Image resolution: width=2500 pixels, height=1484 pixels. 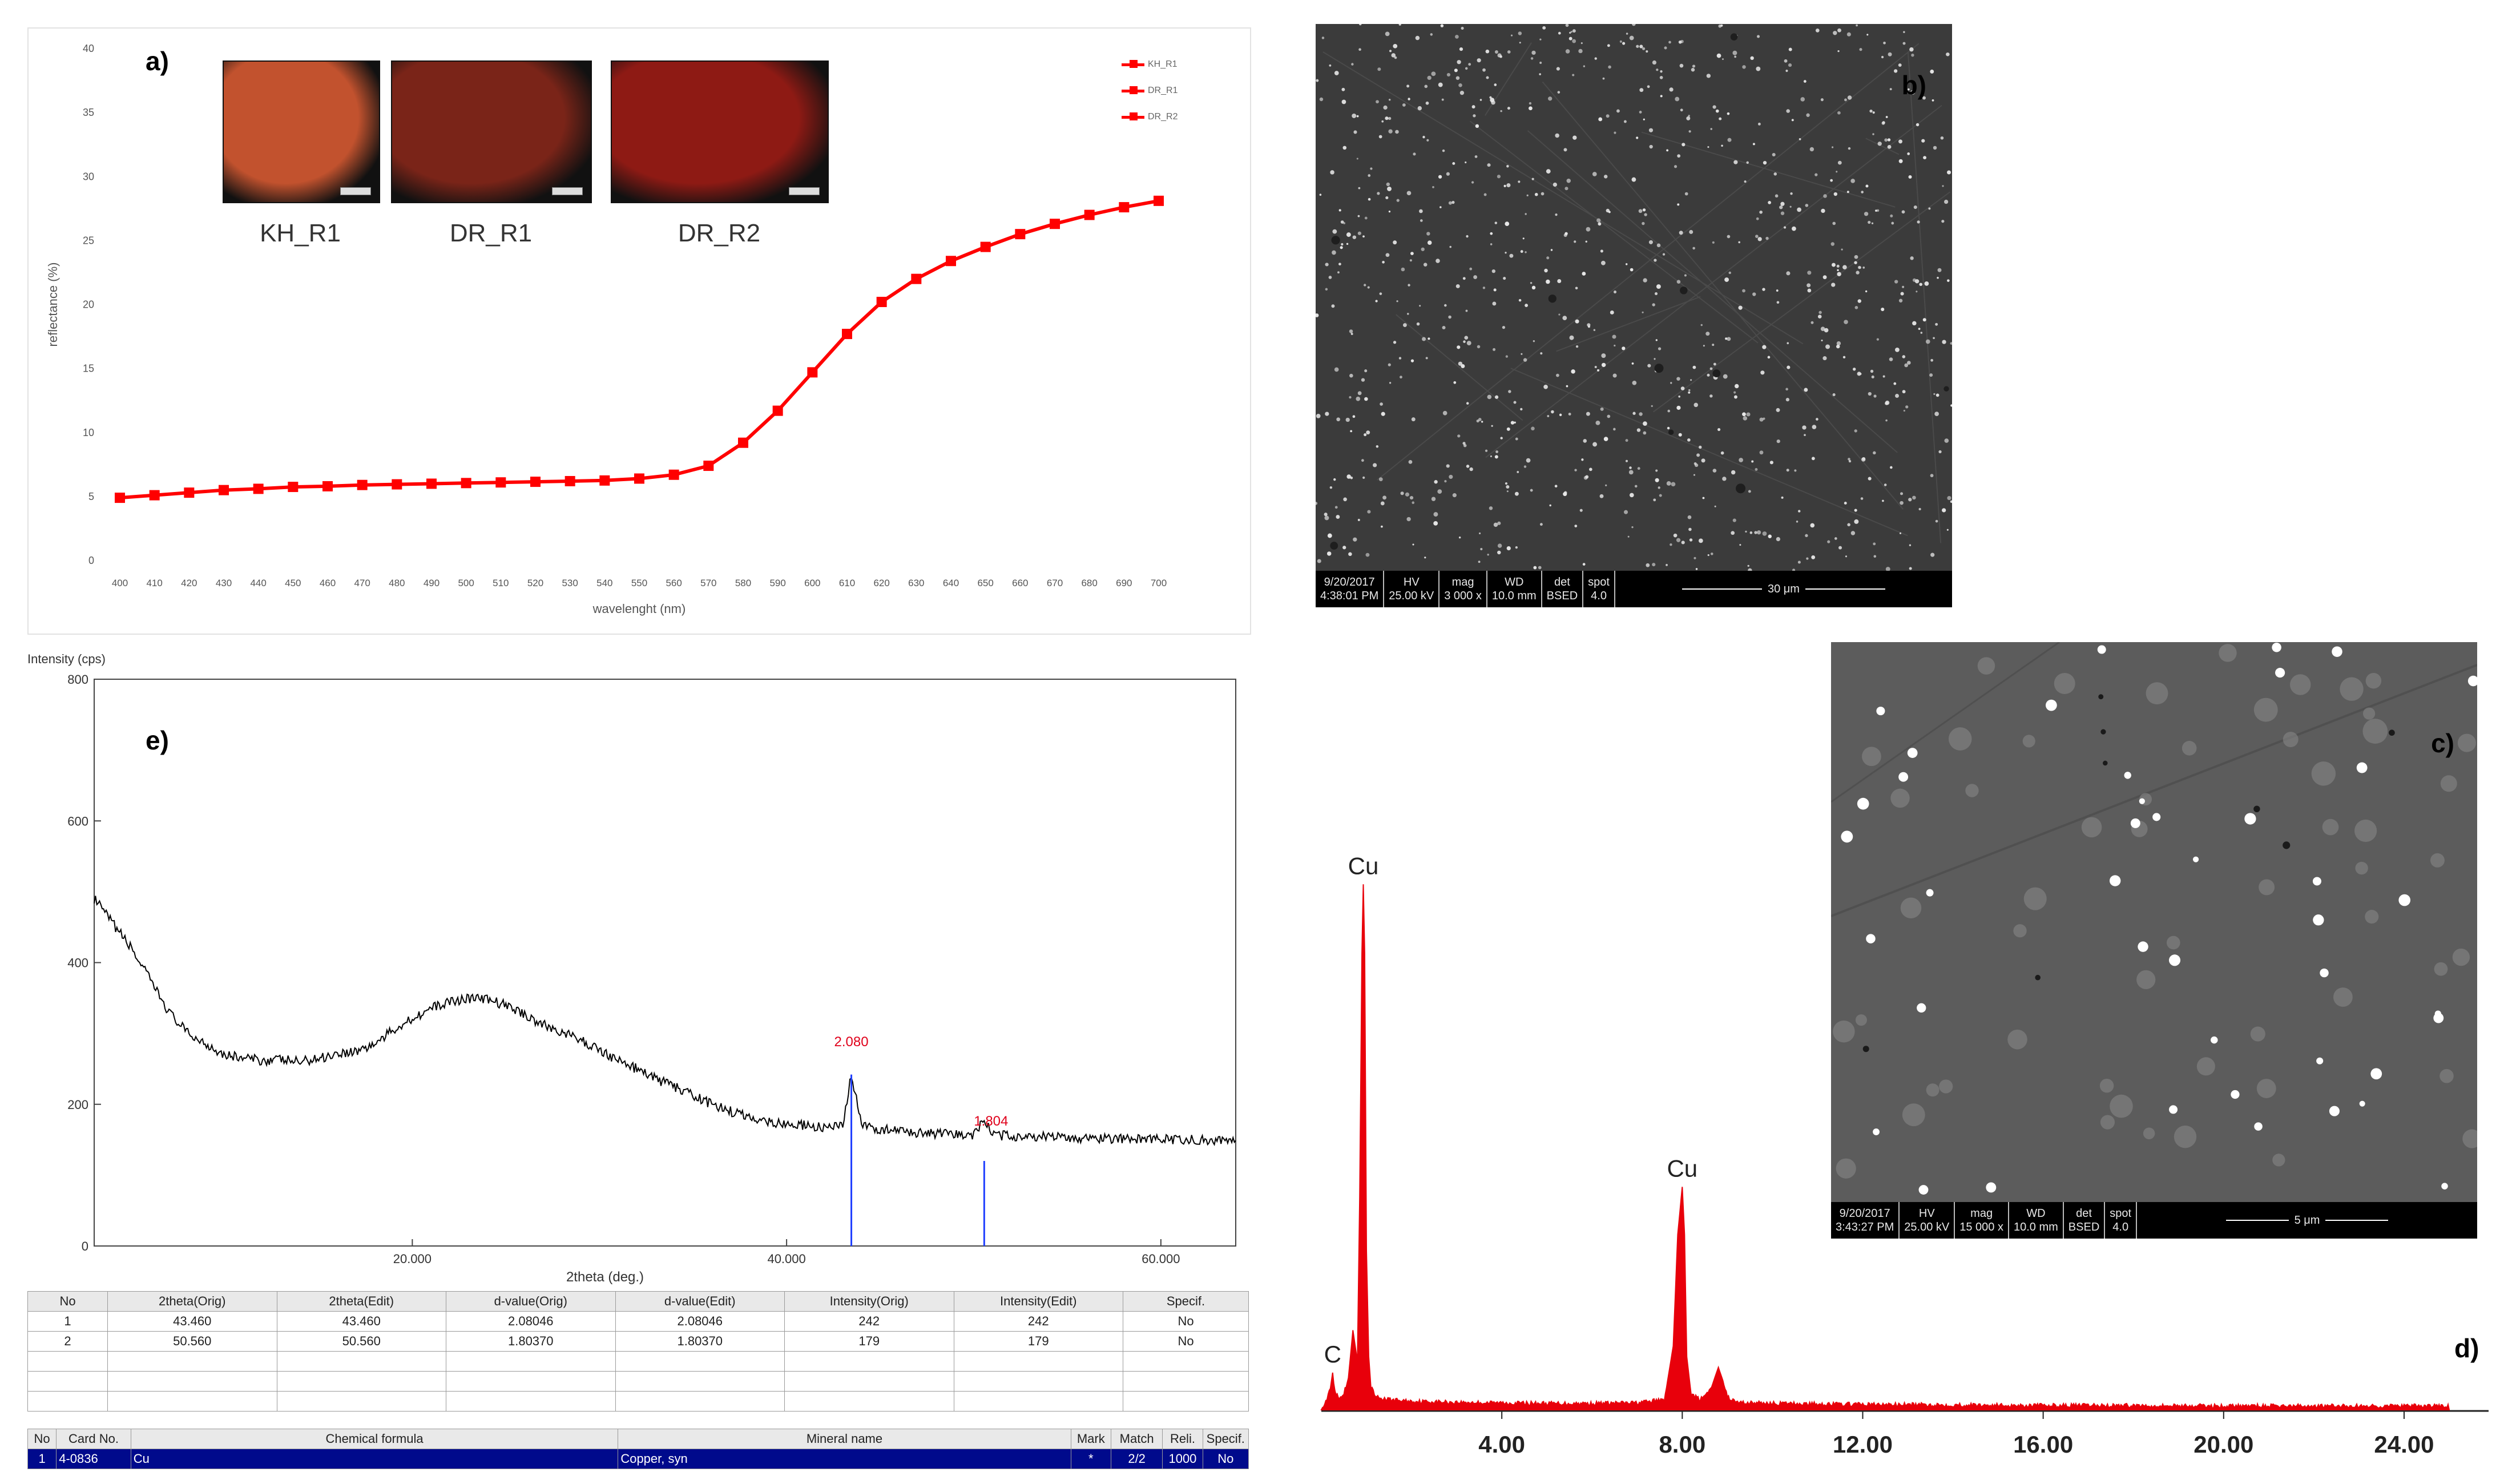 I want to click on sem-wd-value: 10.0 mm, so click(x=2035, y=1227).